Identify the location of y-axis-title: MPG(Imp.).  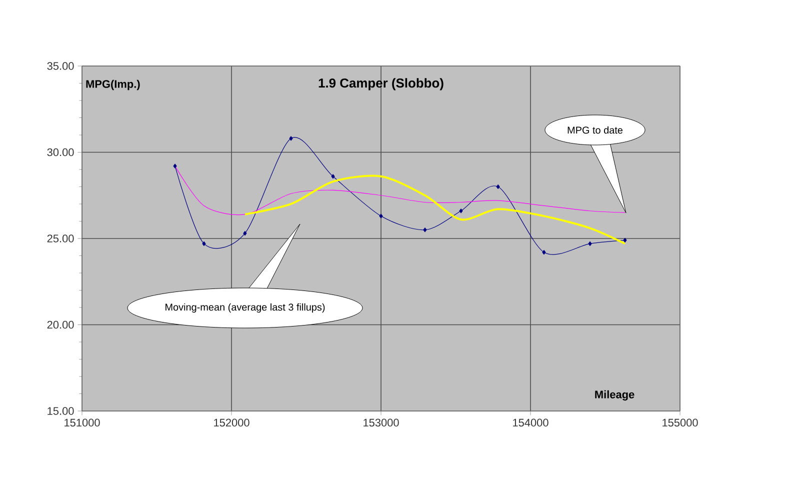
(113, 85).